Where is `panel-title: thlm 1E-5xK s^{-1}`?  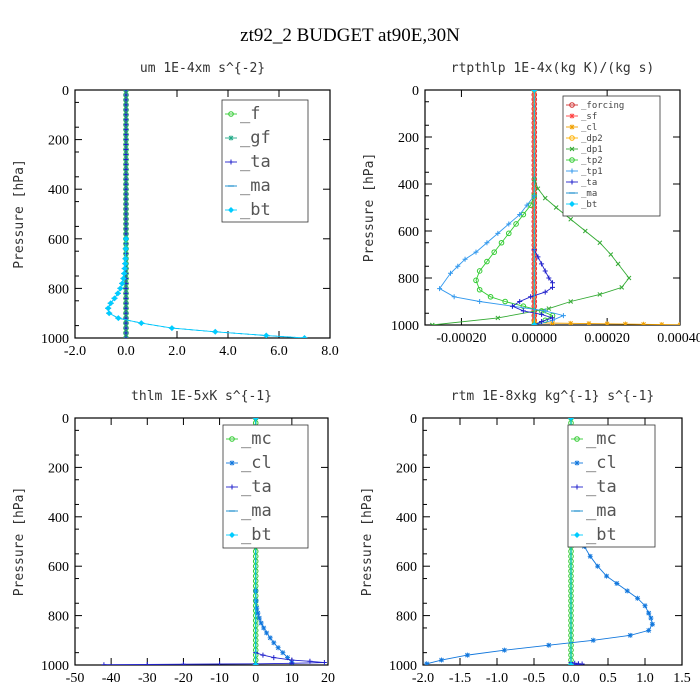 panel-title: thlm 1E-5xK s^{-1} is located at coordinates (201, 396).